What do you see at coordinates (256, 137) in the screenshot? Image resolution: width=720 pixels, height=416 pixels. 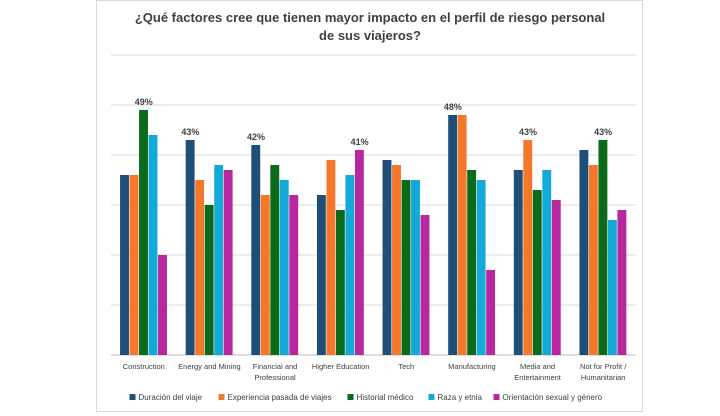 I see `data-label: 42%` at bounding box center [256, 137].